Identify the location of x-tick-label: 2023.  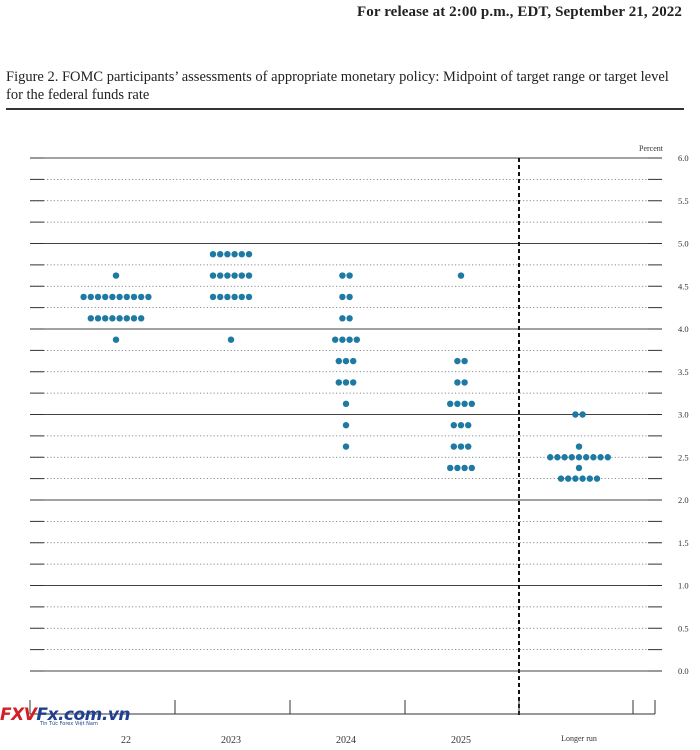
(231, 740).